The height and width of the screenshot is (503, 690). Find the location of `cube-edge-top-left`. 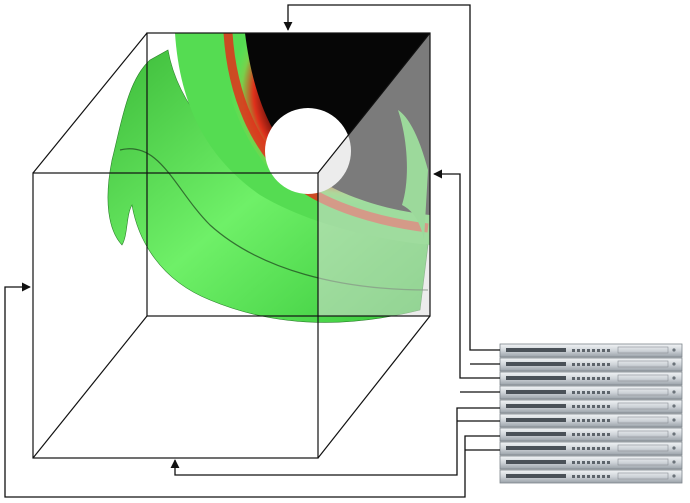

cube-edge-top-left is located at coordinates (90, 103).